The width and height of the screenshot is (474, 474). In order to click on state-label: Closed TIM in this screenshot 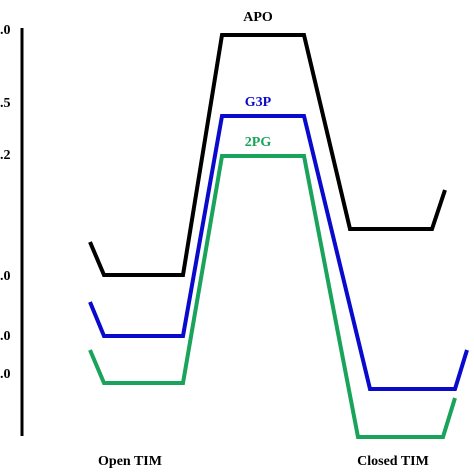, I will do `click(393, 461)`.